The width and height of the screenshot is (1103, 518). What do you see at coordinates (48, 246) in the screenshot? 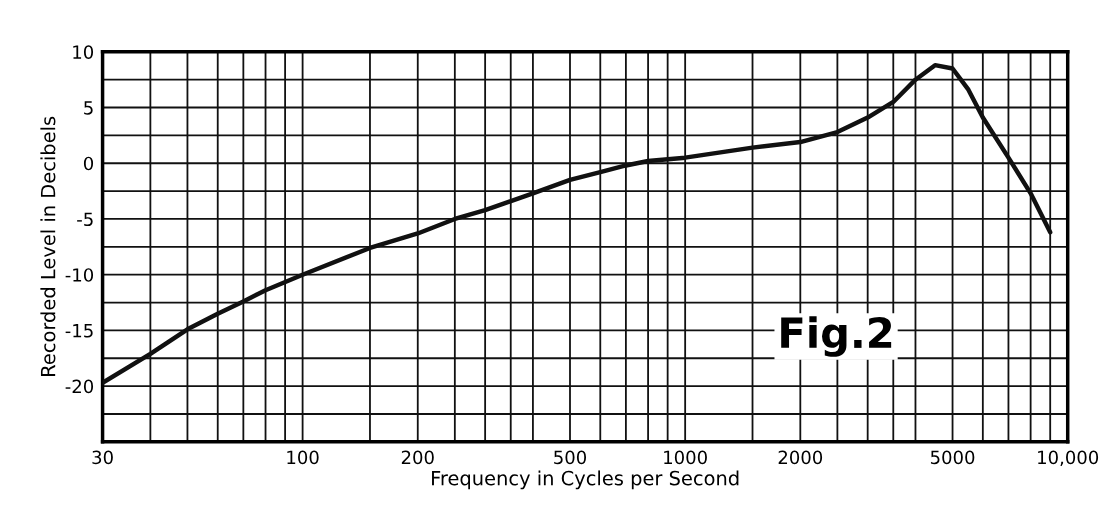
I see `y-axis-title: Recorded Level in Decibels` at bounding box center [48, 246].